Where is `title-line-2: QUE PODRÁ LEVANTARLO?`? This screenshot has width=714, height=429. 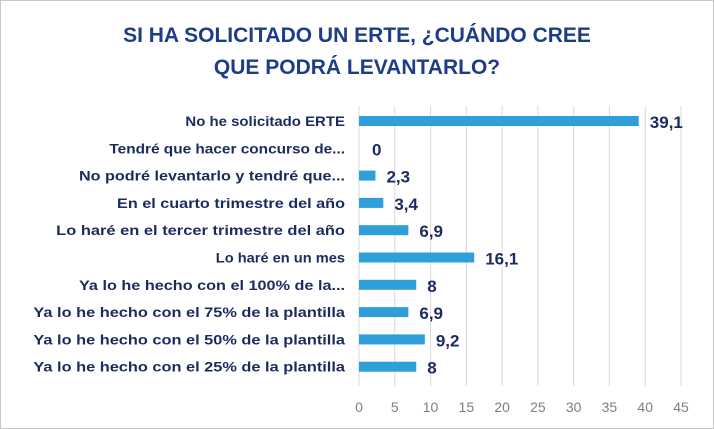
title-line-2: QUE PODRÁ LEVANTARLO? is located at coordinates (357, 67).